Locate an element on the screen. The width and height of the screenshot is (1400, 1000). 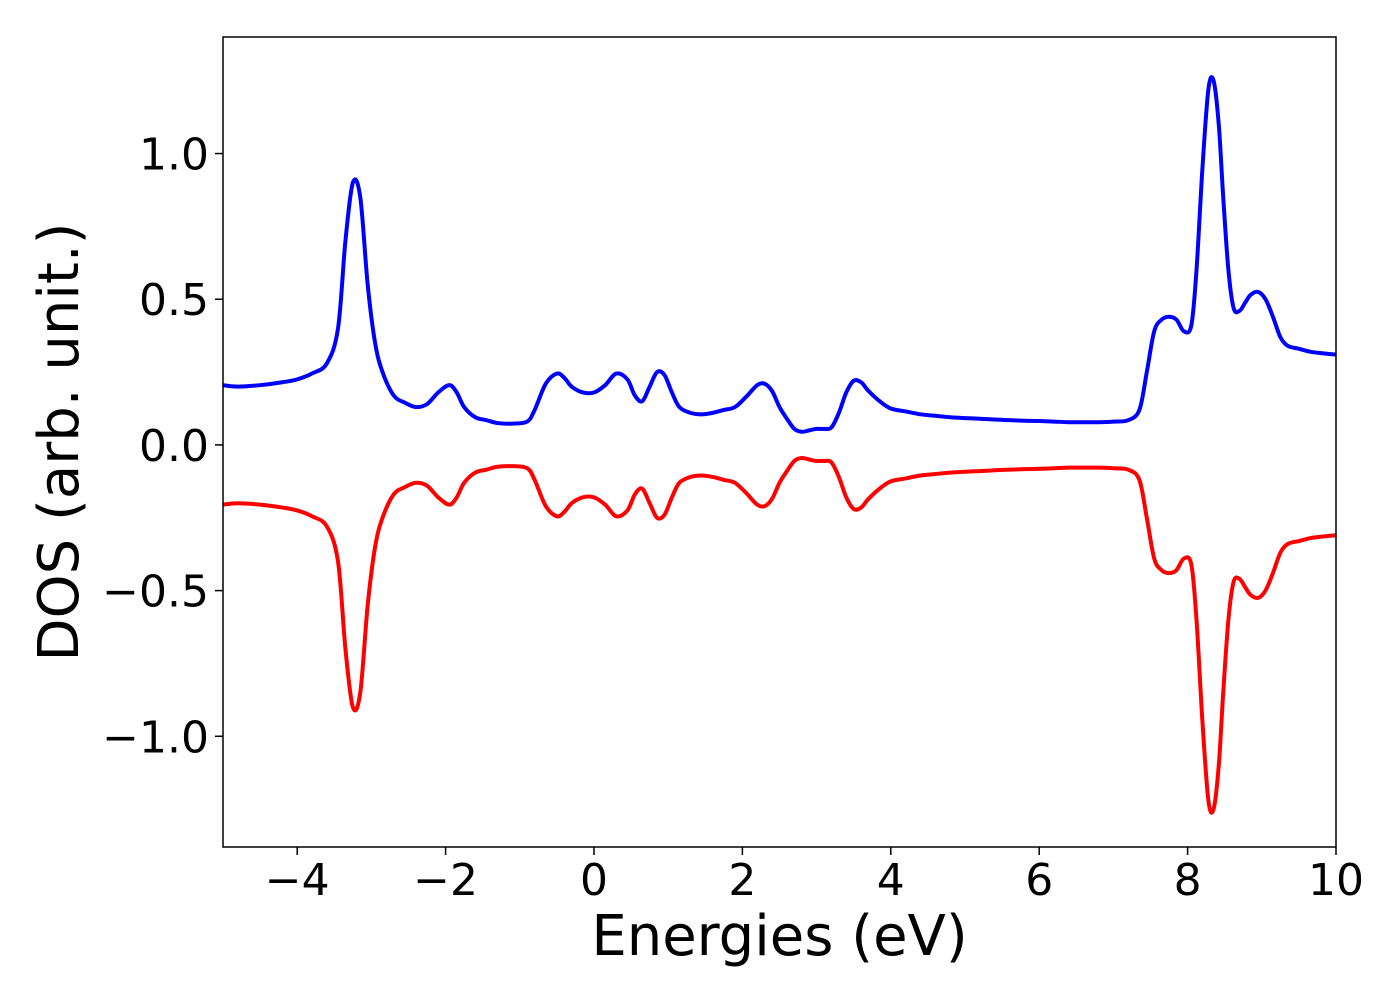
x-tick-label: −4 is located at coordinates (297, 880).